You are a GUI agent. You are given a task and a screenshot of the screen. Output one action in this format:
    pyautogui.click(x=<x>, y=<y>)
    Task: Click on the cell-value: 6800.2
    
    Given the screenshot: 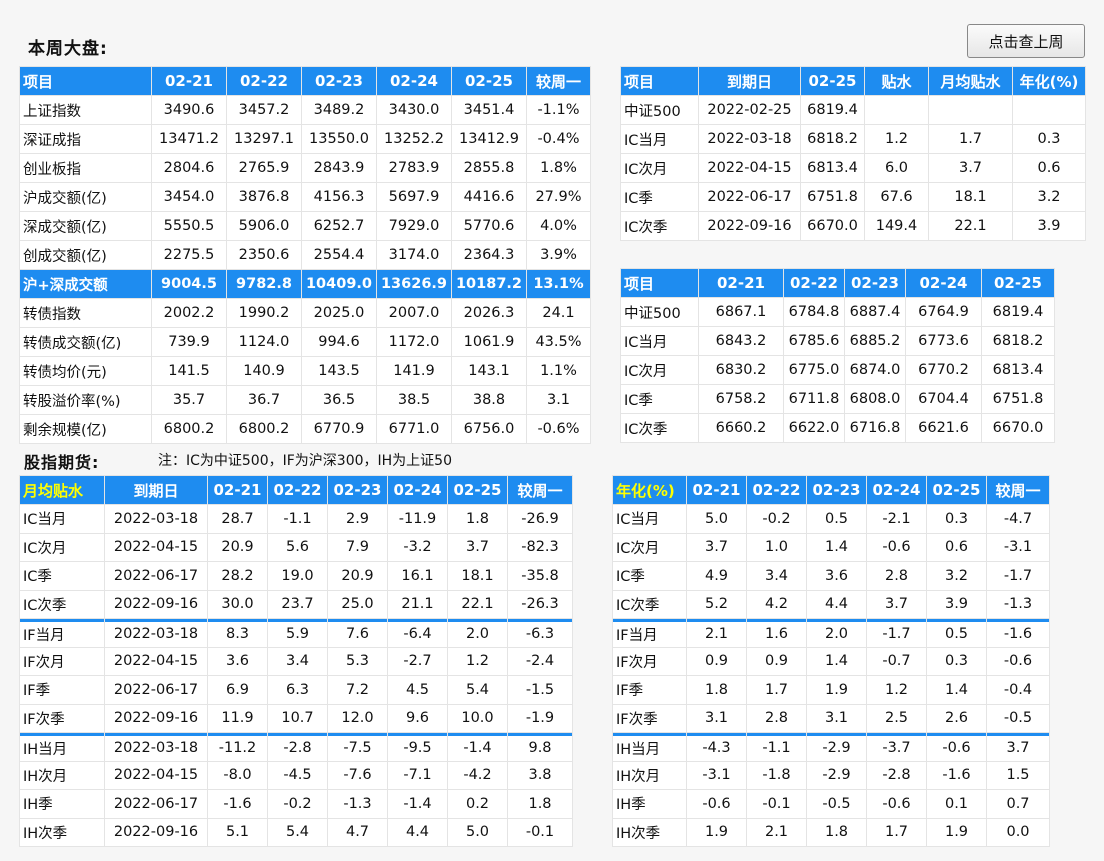 What is the action you would take?
    pyautogui.click(x=189, y=429)
    